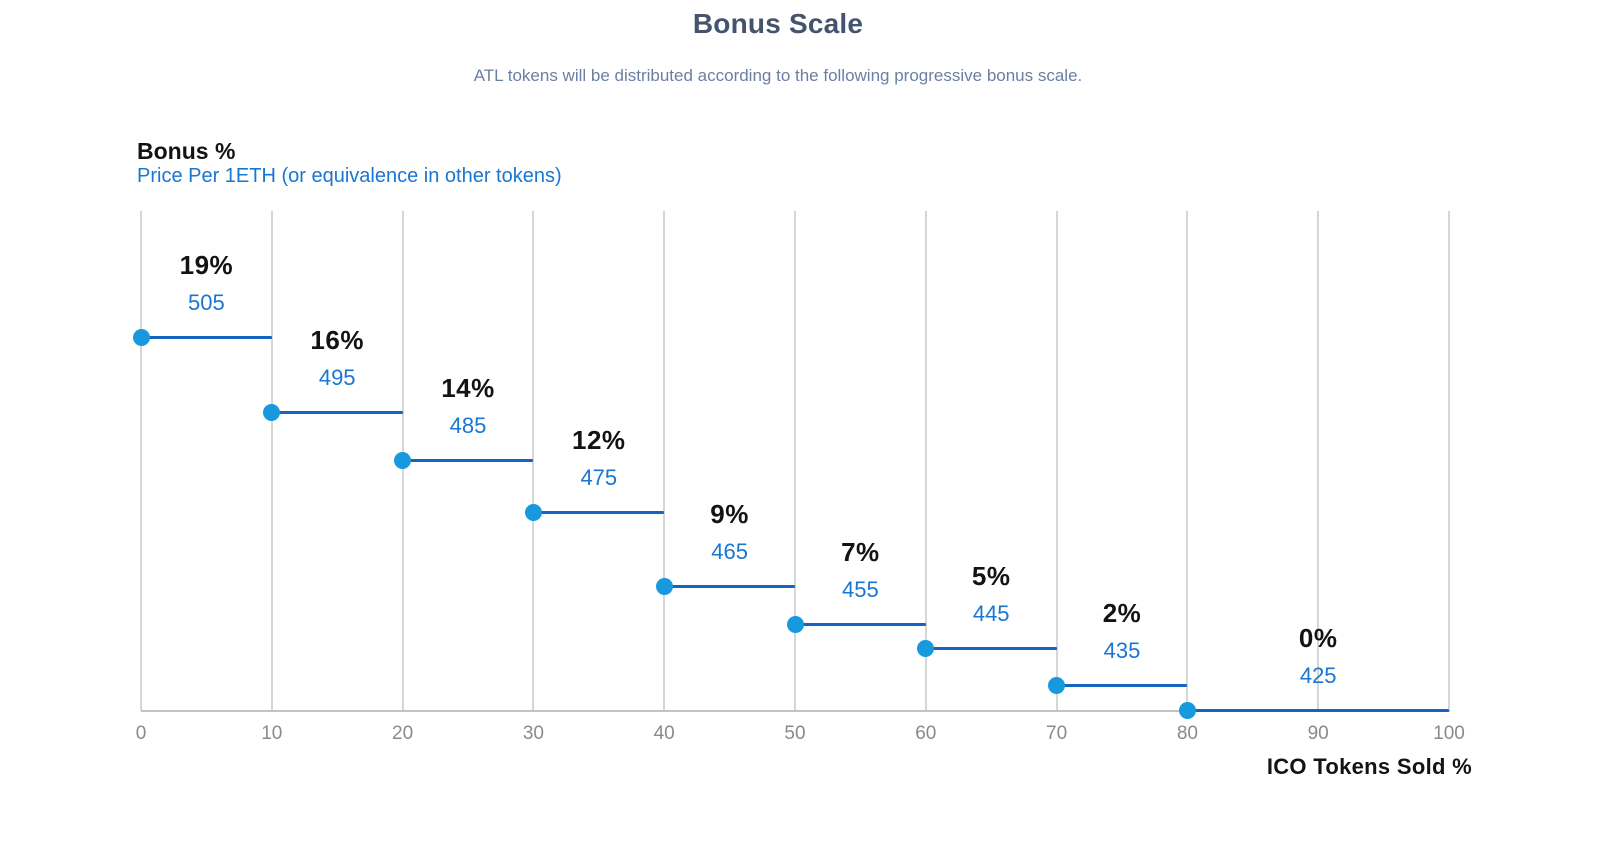 Image resolution: width=1600 pixels, height=847 pixels. I want to click on x-tick-label-40: 40, so click(664, 733).